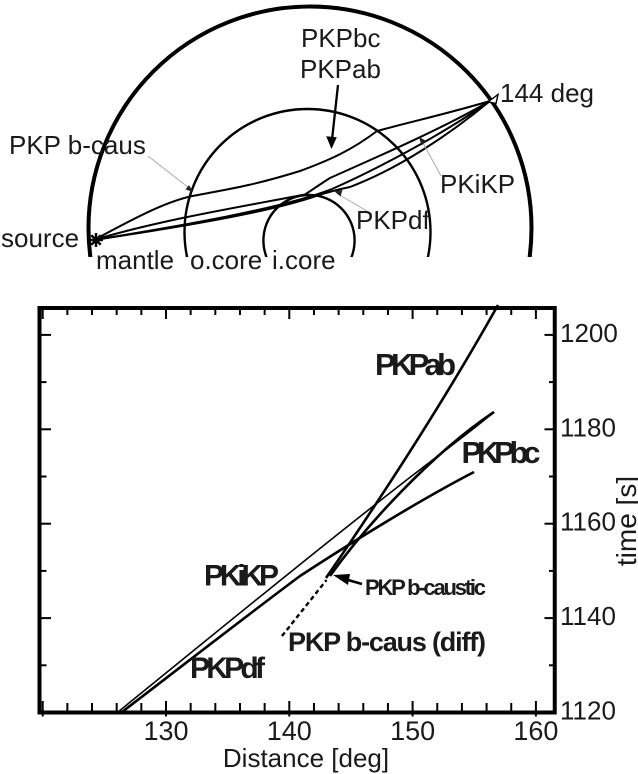 The width and height of the screenshot is (638, 774). I want to click on svg-text: 1180, so click(588, 427).